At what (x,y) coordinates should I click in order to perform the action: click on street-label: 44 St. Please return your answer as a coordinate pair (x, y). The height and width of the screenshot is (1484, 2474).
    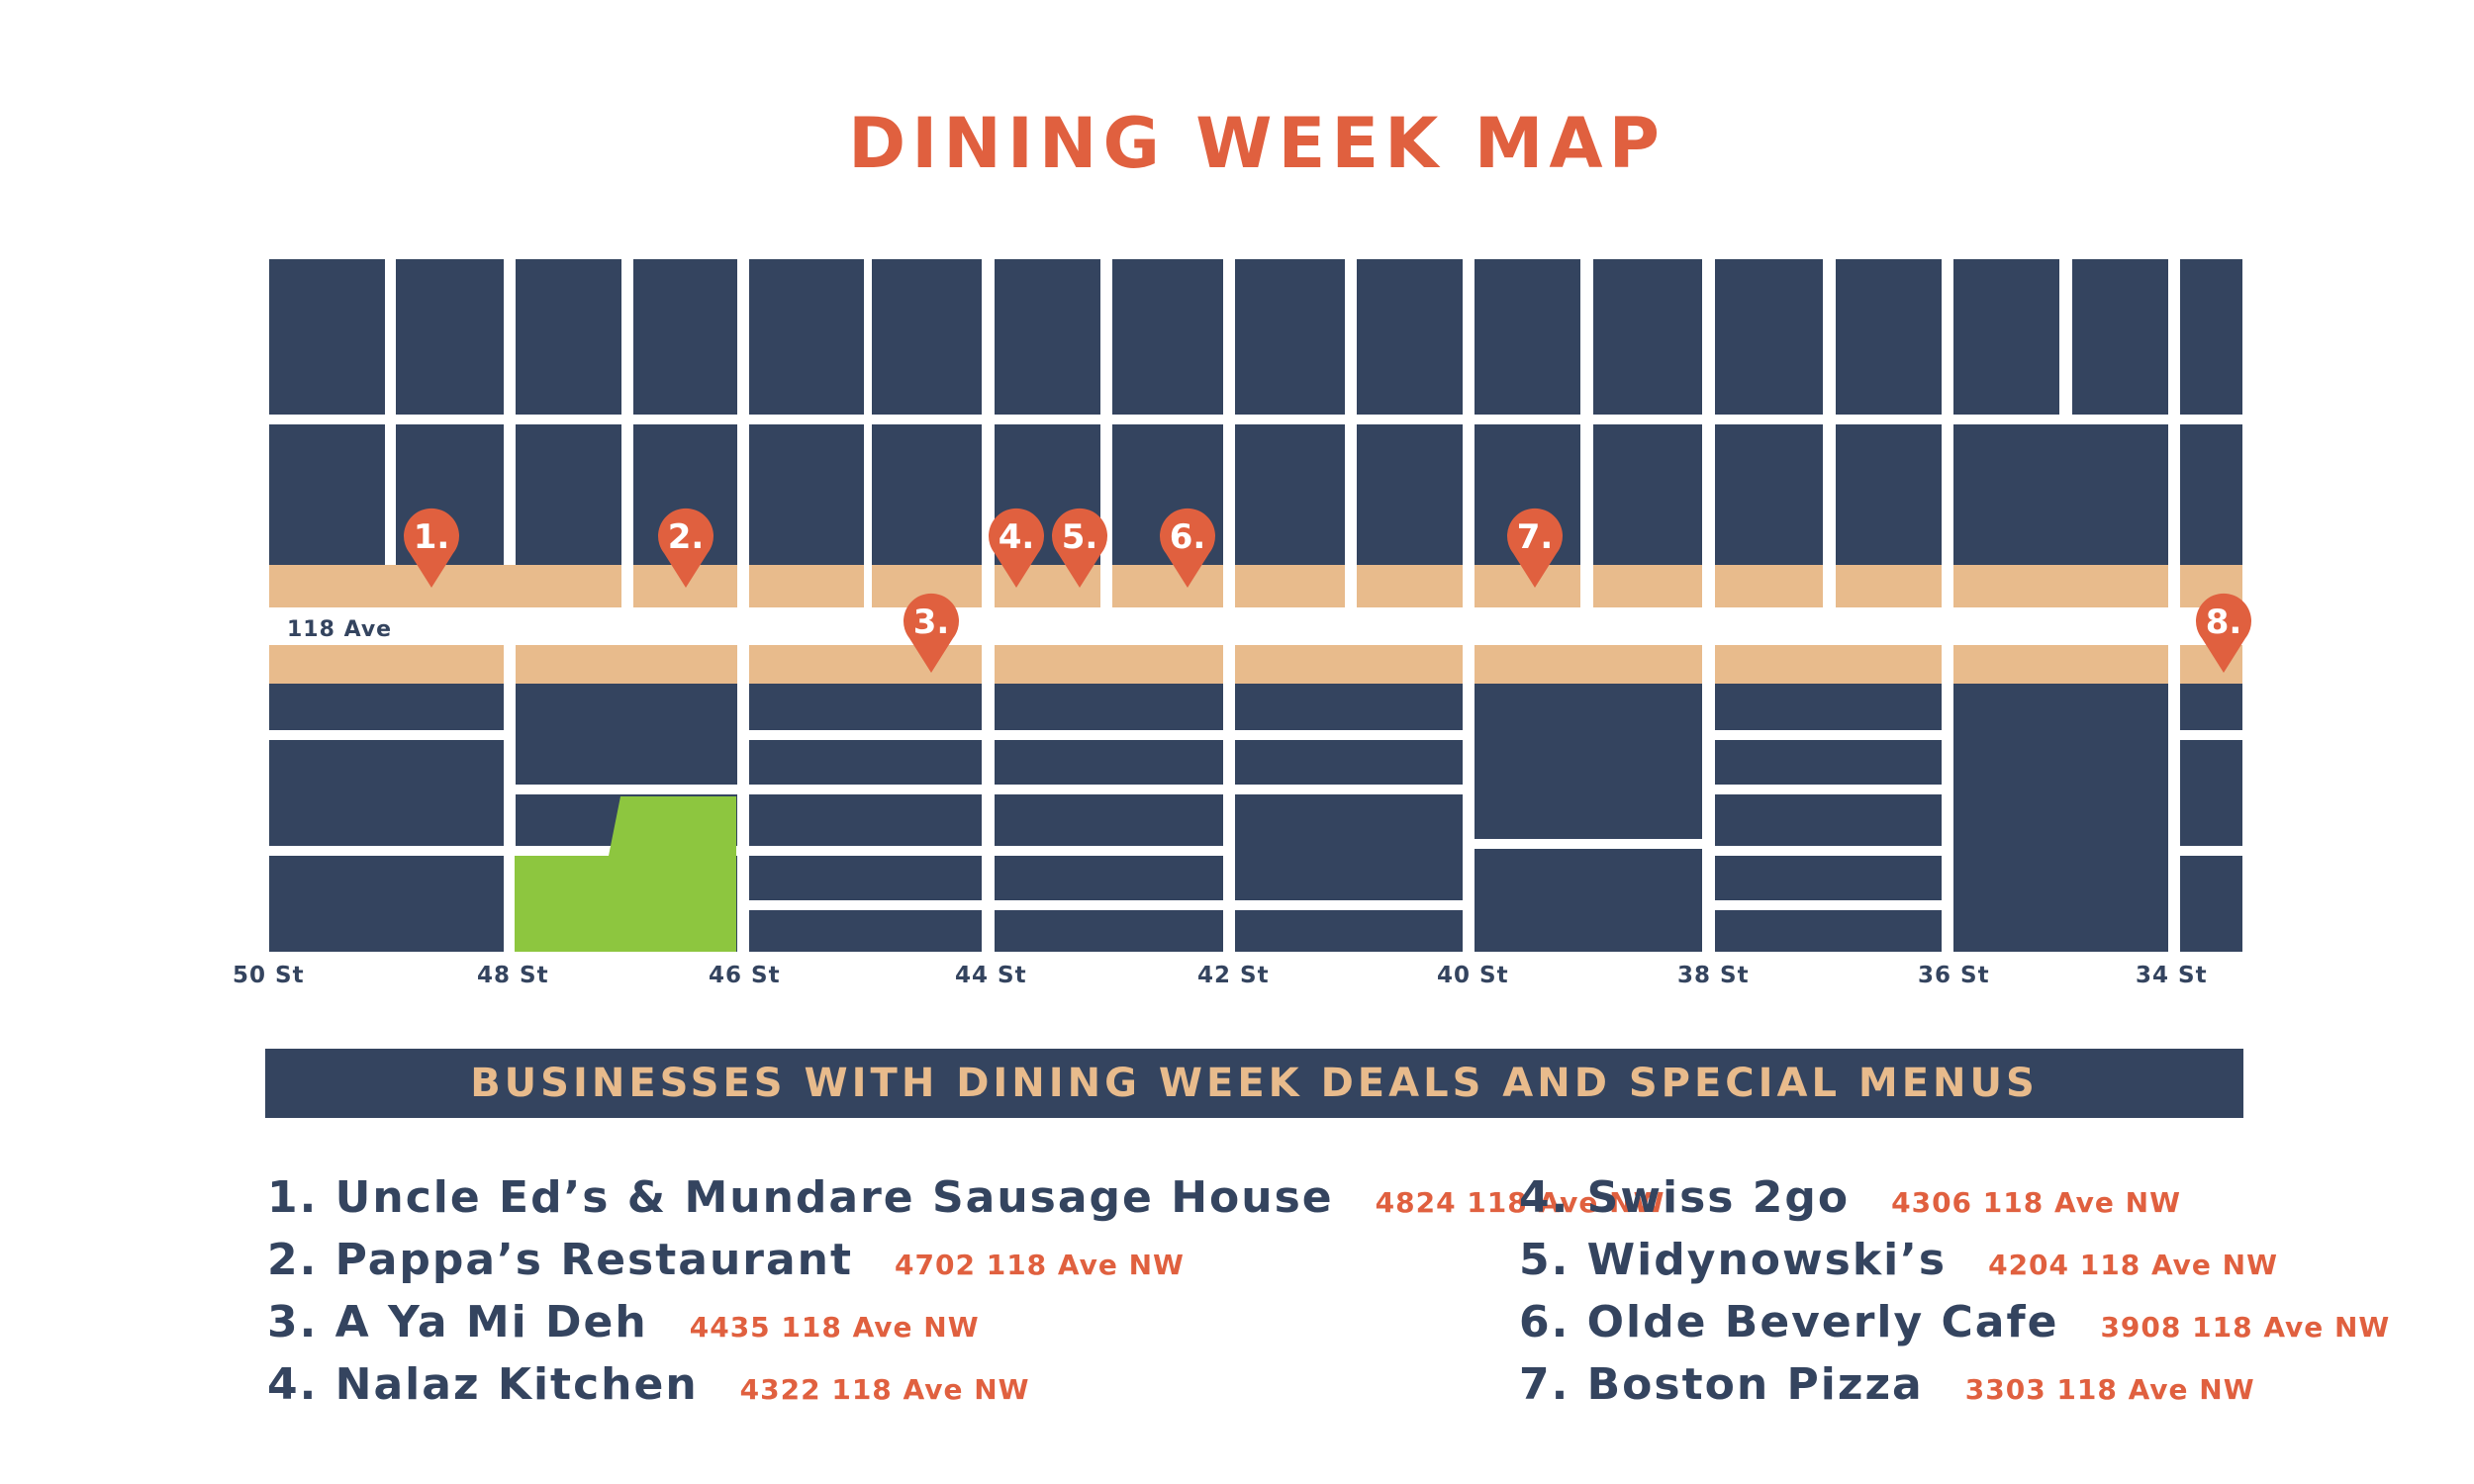
    Looking at the image, I should click on (991, 975).